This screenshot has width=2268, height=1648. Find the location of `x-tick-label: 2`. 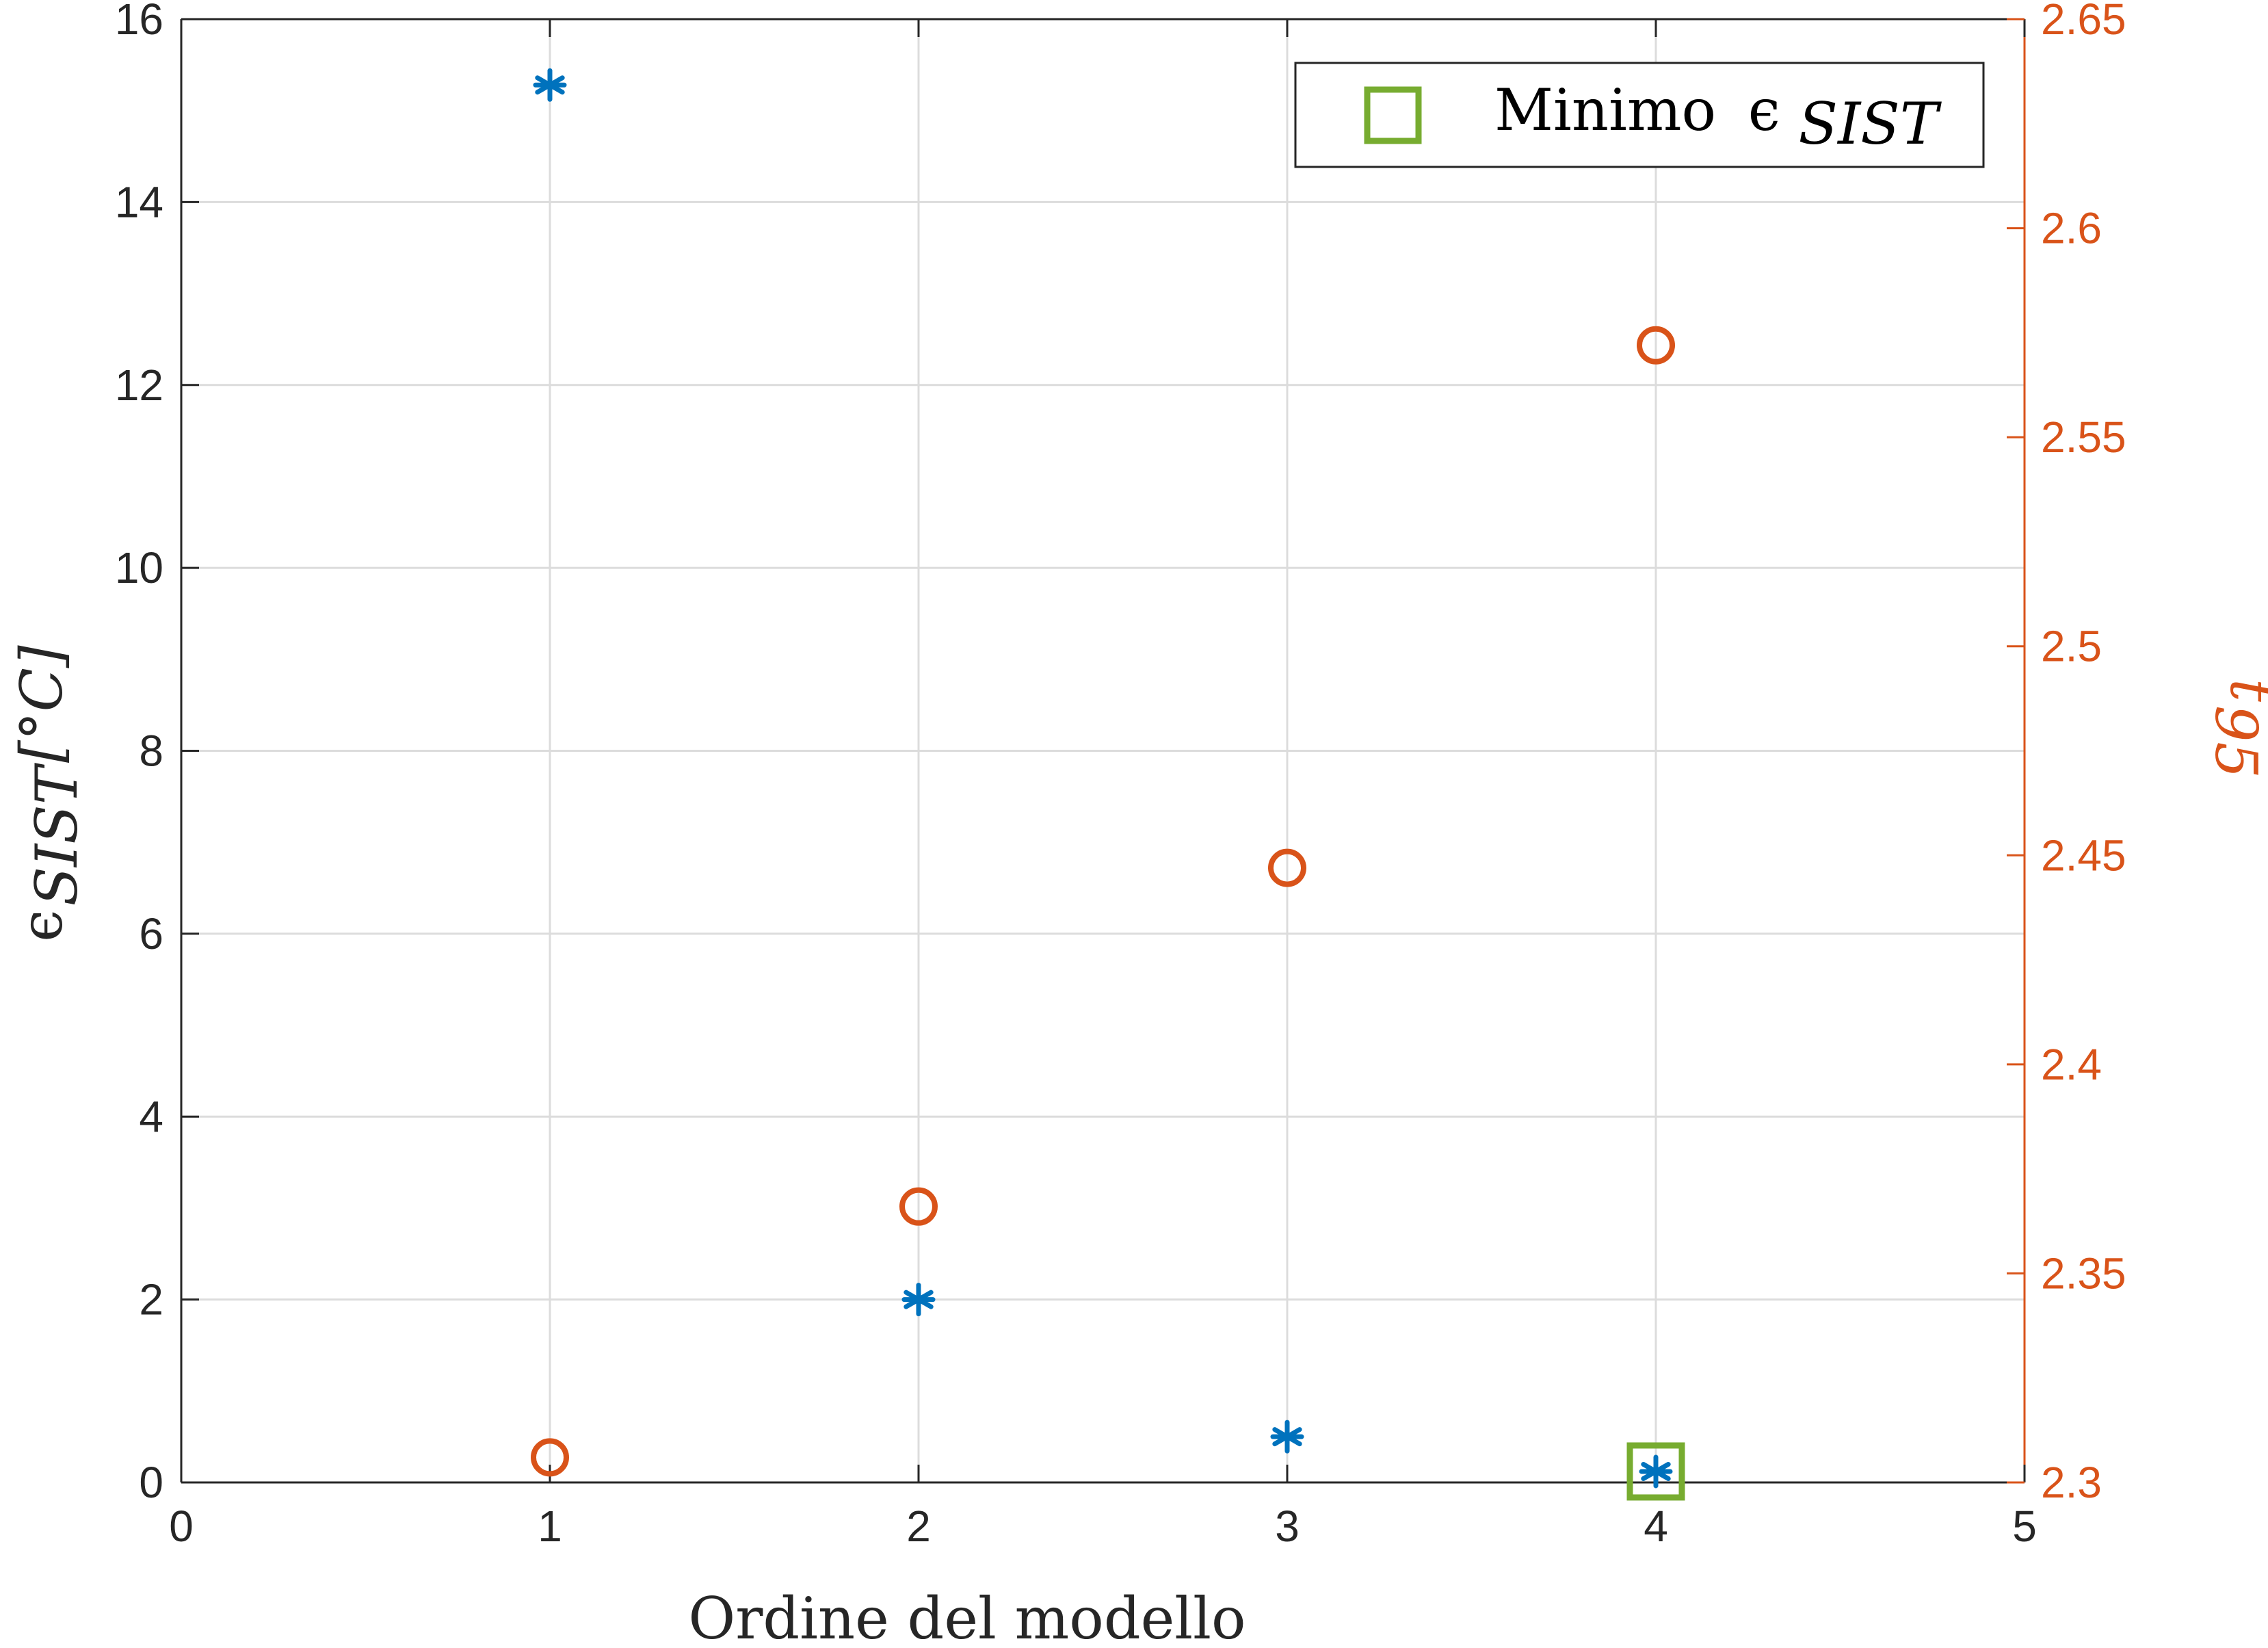

x-tick-label: 2 is located at coordinates (918, 1526).